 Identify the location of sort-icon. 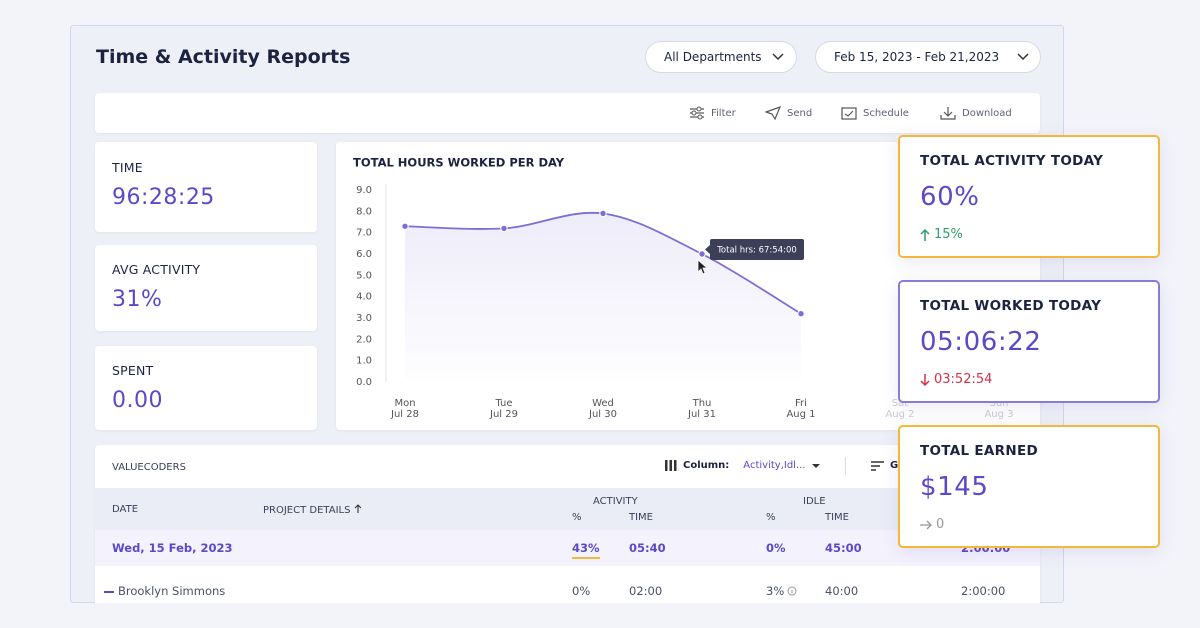
(358, 508).